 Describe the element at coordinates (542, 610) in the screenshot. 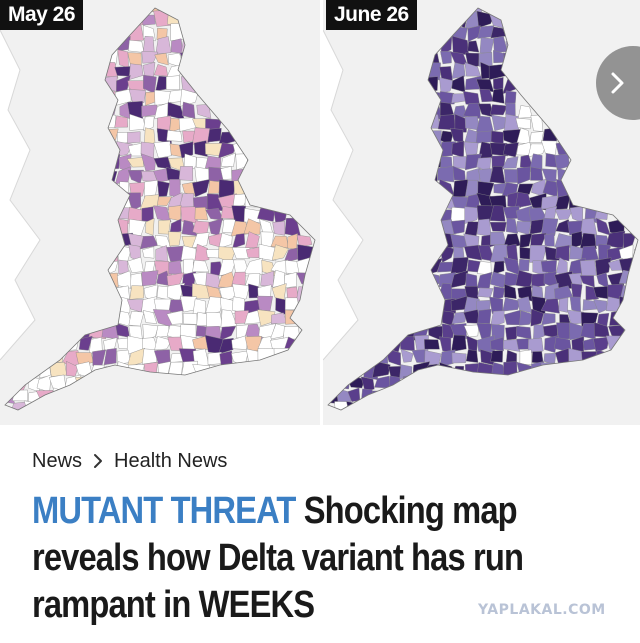

I see `watermark: YAPLAKAL.COM` at that location.